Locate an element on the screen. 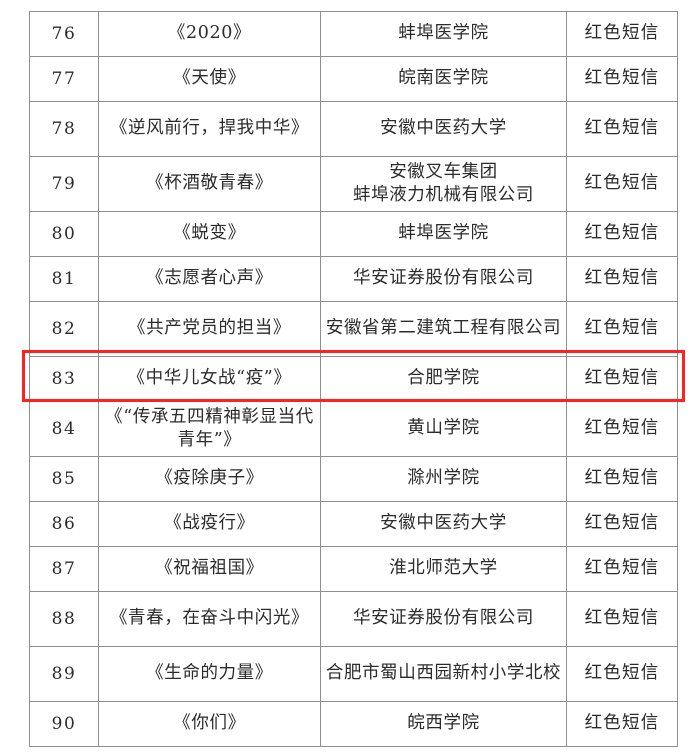 The image size is (699, 756). table-row: 86 《战疫行》 安徽中医药大学 红色短信 is located at coordinates (353, 524).